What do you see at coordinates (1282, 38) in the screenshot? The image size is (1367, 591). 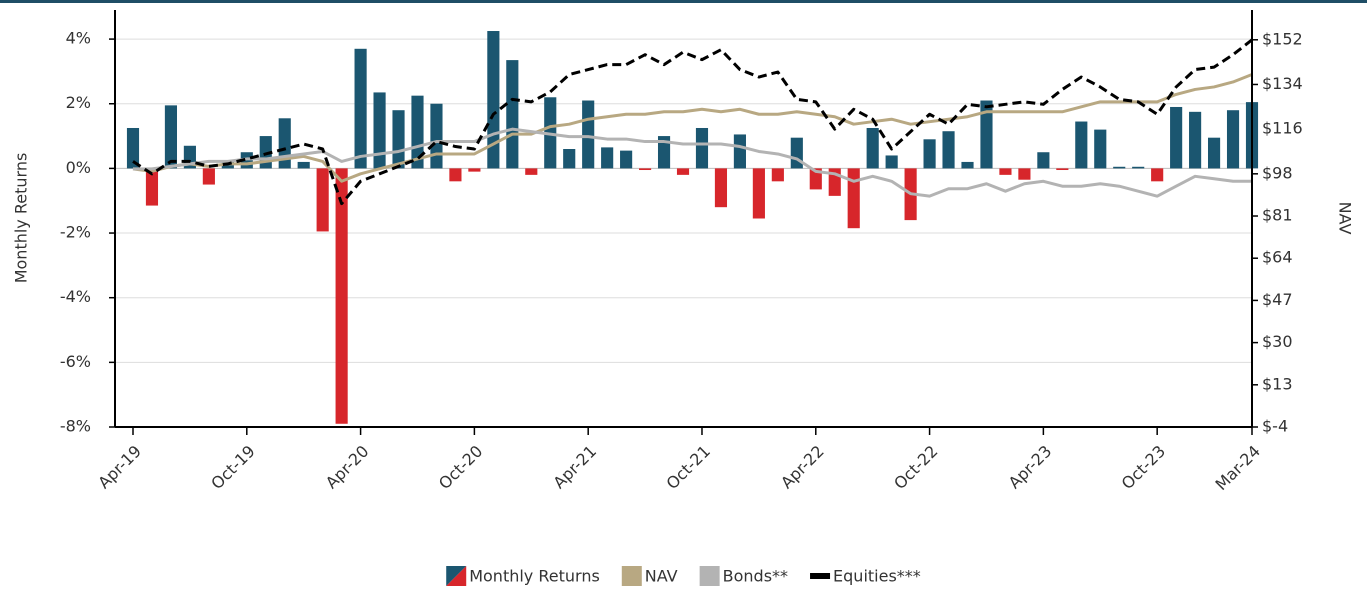 I see `y2-tick-label: $152` at bounding box center [1282, 38].